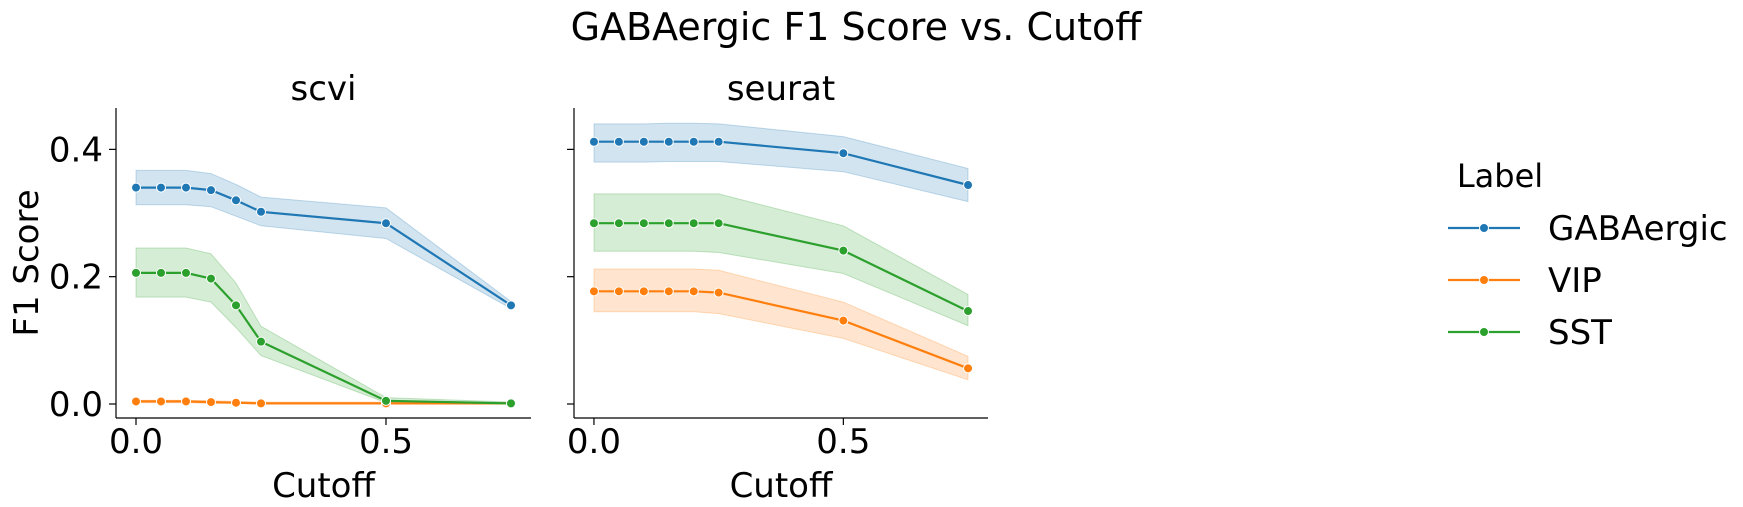  What do you see at coordinates (1500, 176) in the screenshot?
I see `legend-title: Label` at bounding box center [1500, 176].